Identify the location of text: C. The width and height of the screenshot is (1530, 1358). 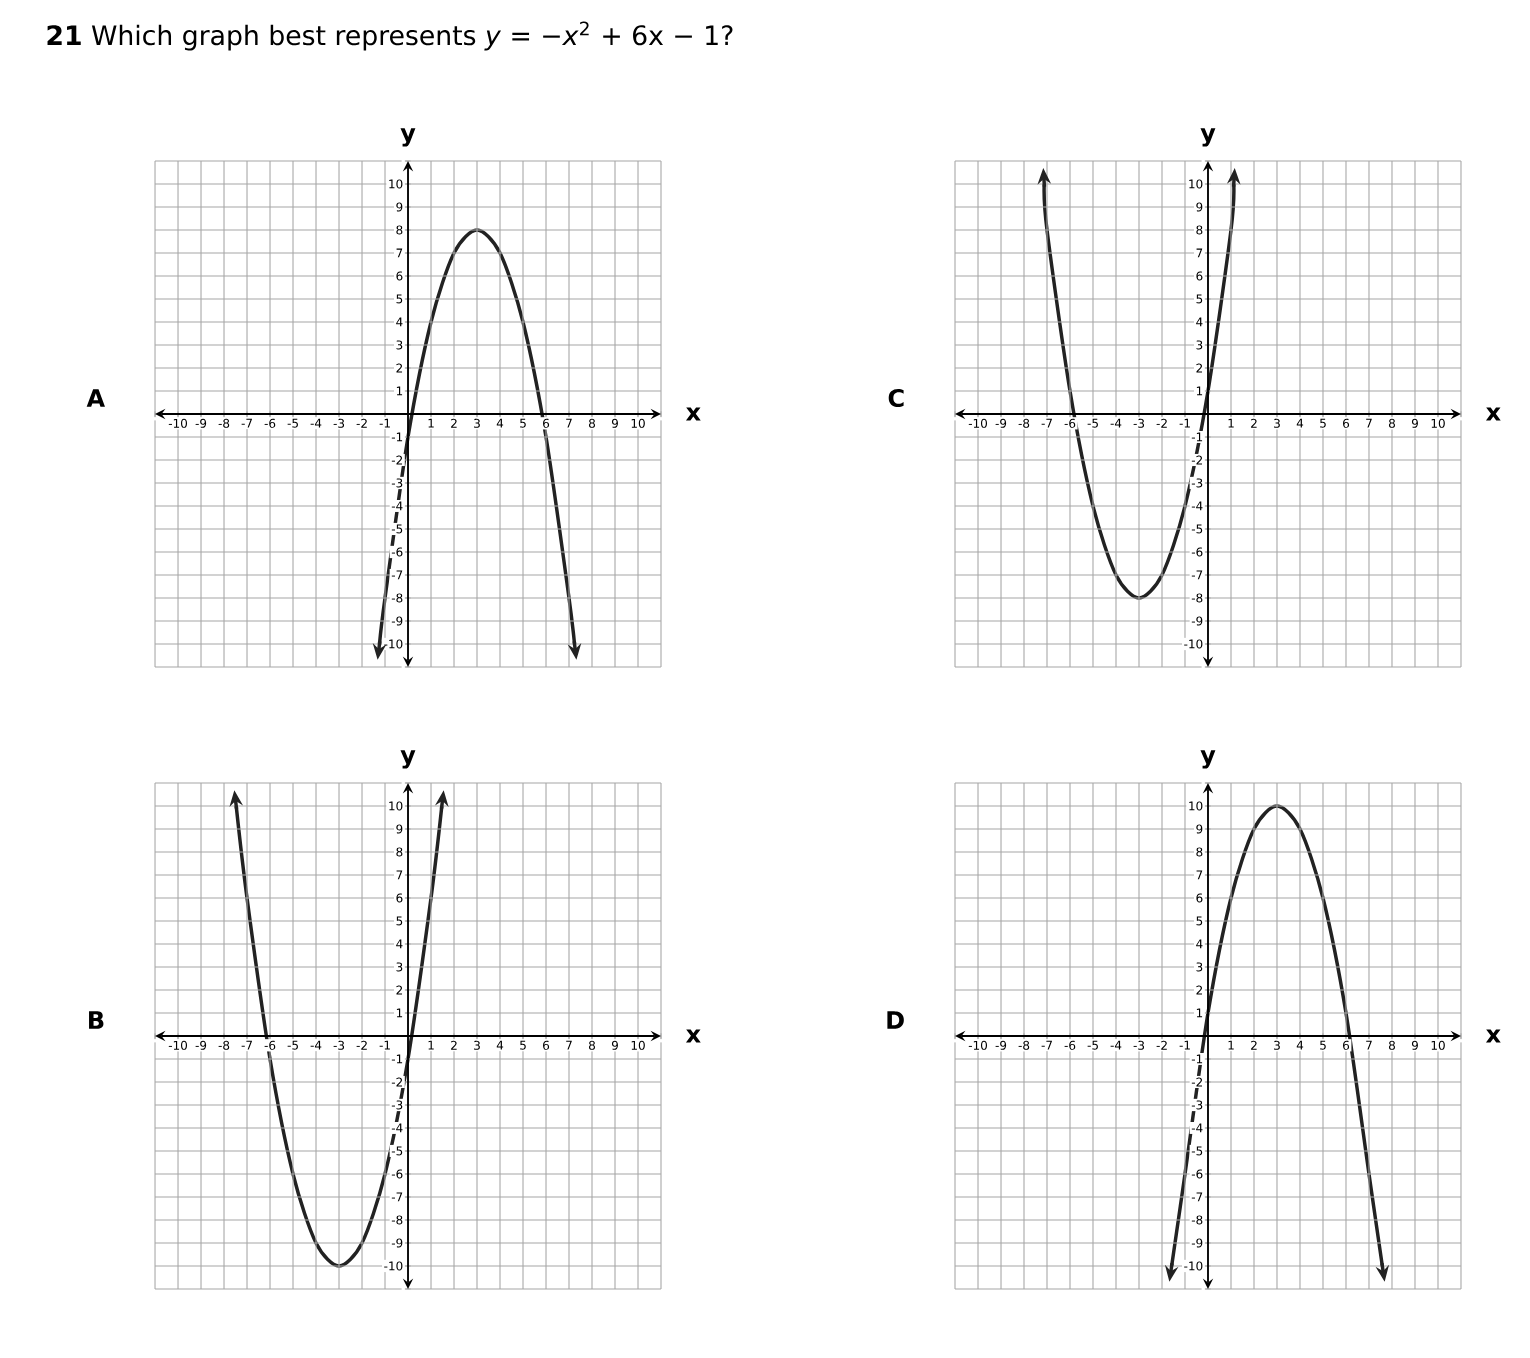
(896, 398).